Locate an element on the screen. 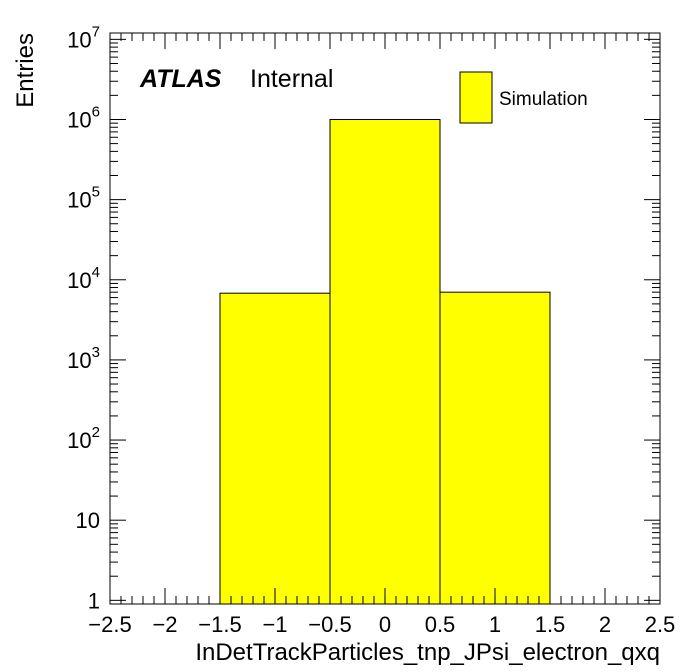  x-tick-label: 2.5 is located at coordinates (660, 624).